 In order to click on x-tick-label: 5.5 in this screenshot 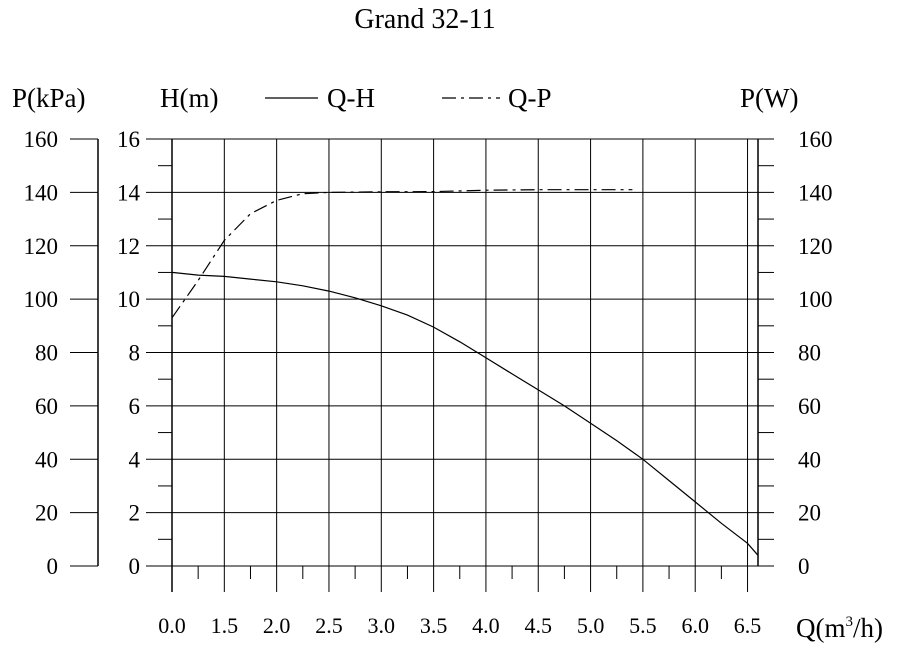, I will do `click(643, 625)`.